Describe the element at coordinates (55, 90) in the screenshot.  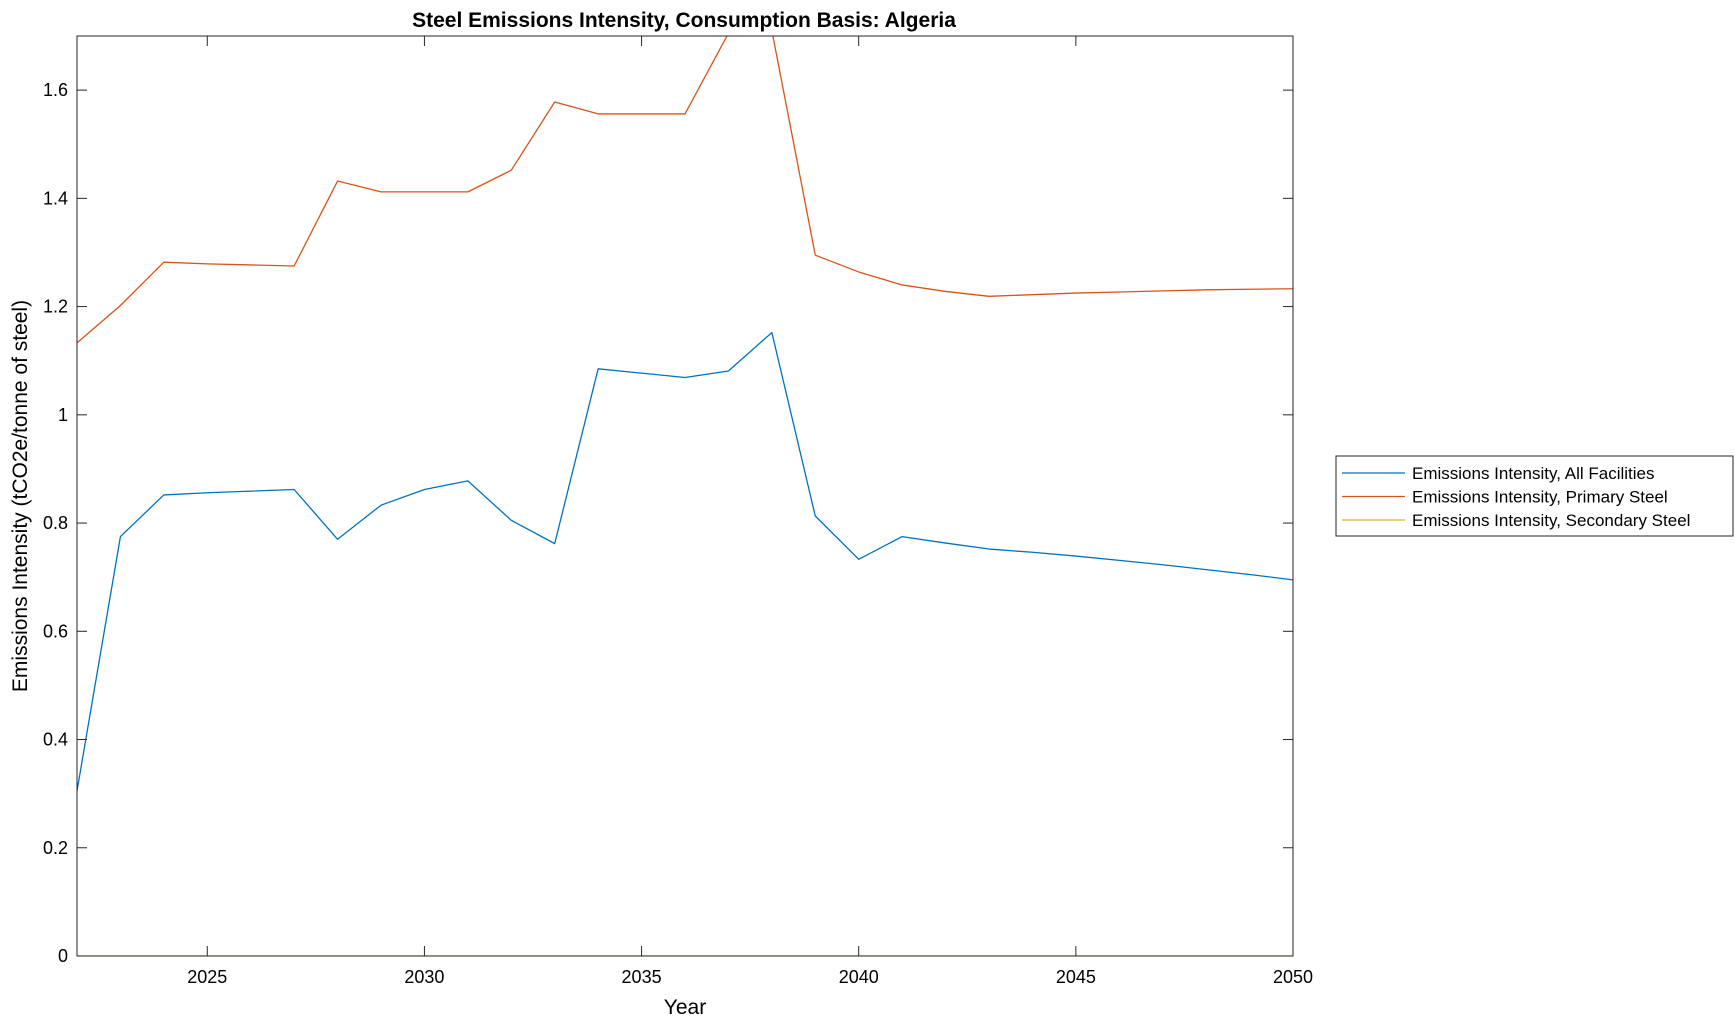
I see `y-tick-label: 1.6` at that location.